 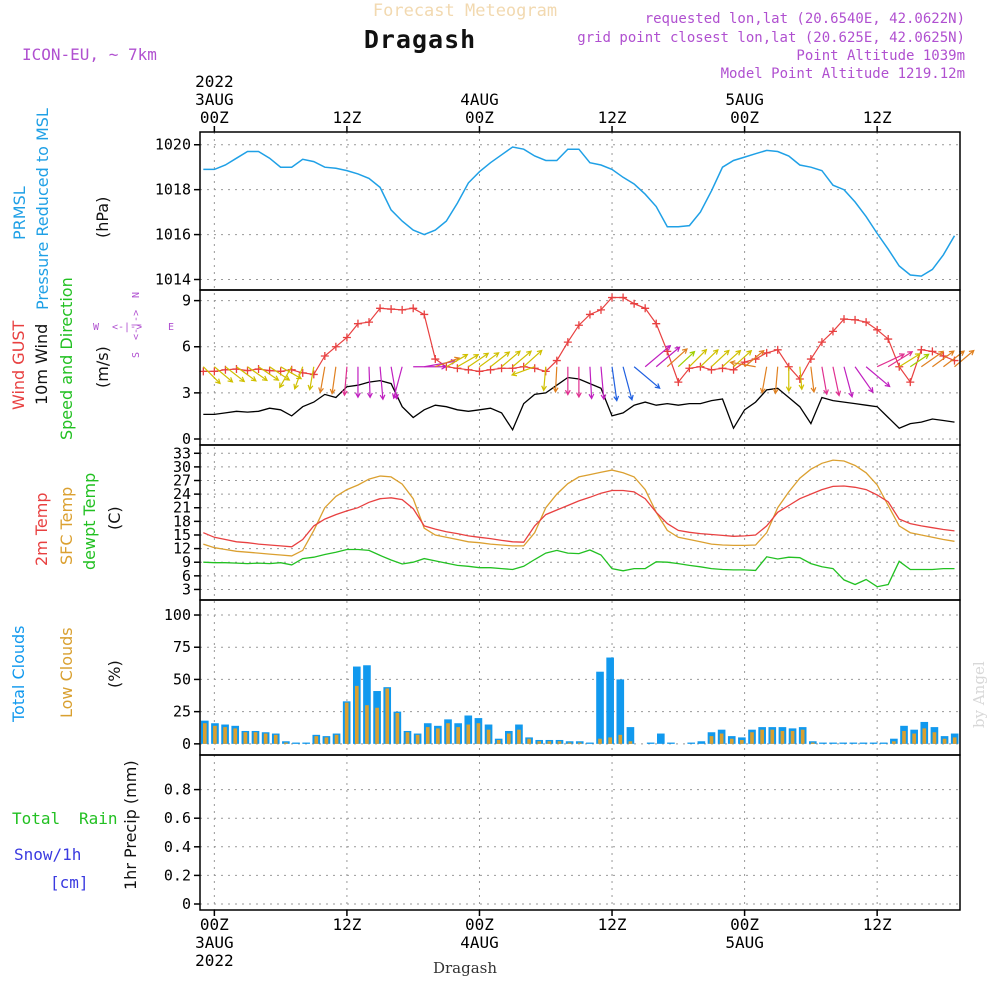 I want to click on y-tick-label: 18, so click(x=182, y=521).